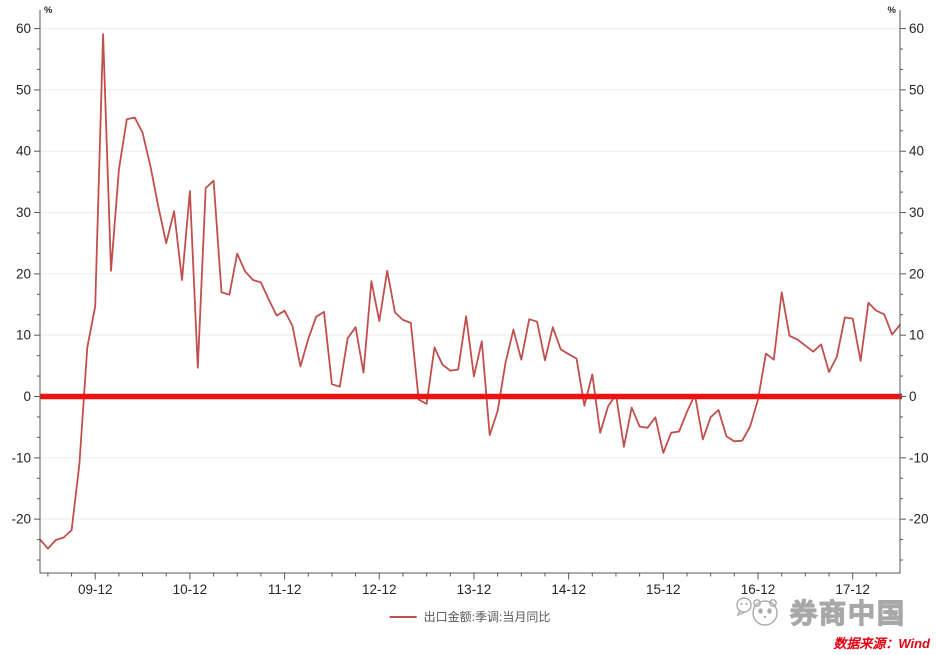  I want to click on svg-text: 17-12, so click(852, 589).